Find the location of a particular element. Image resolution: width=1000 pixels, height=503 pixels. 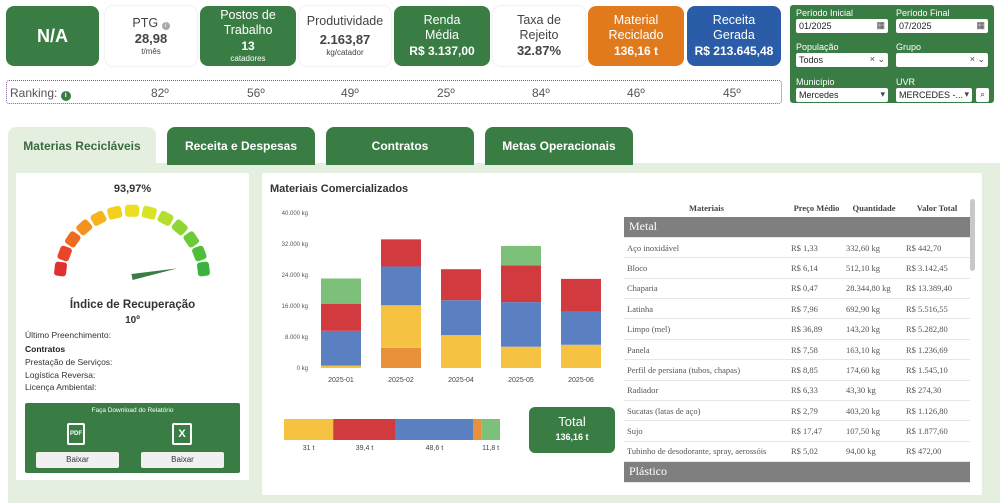

cell-preco: R$ 6,14 is located at coordinates (816, 268).